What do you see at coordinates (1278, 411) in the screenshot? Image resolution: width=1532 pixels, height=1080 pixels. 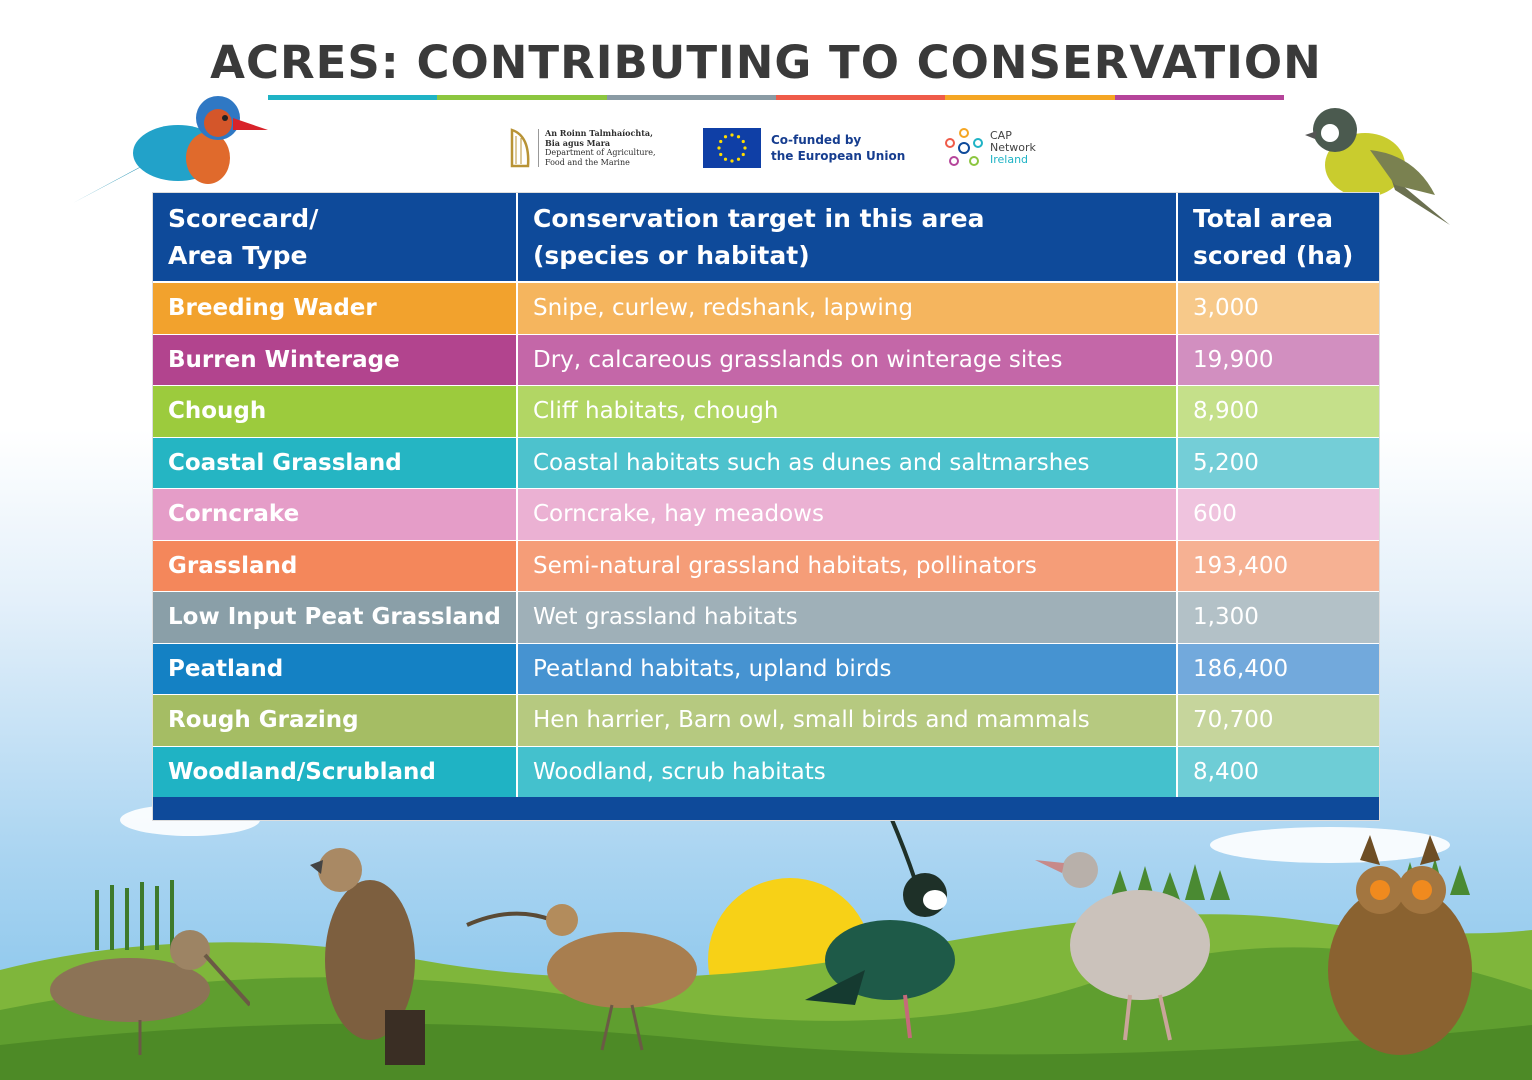 I see `total-area-cell: 8,900` at bounding box center [1278, 411].